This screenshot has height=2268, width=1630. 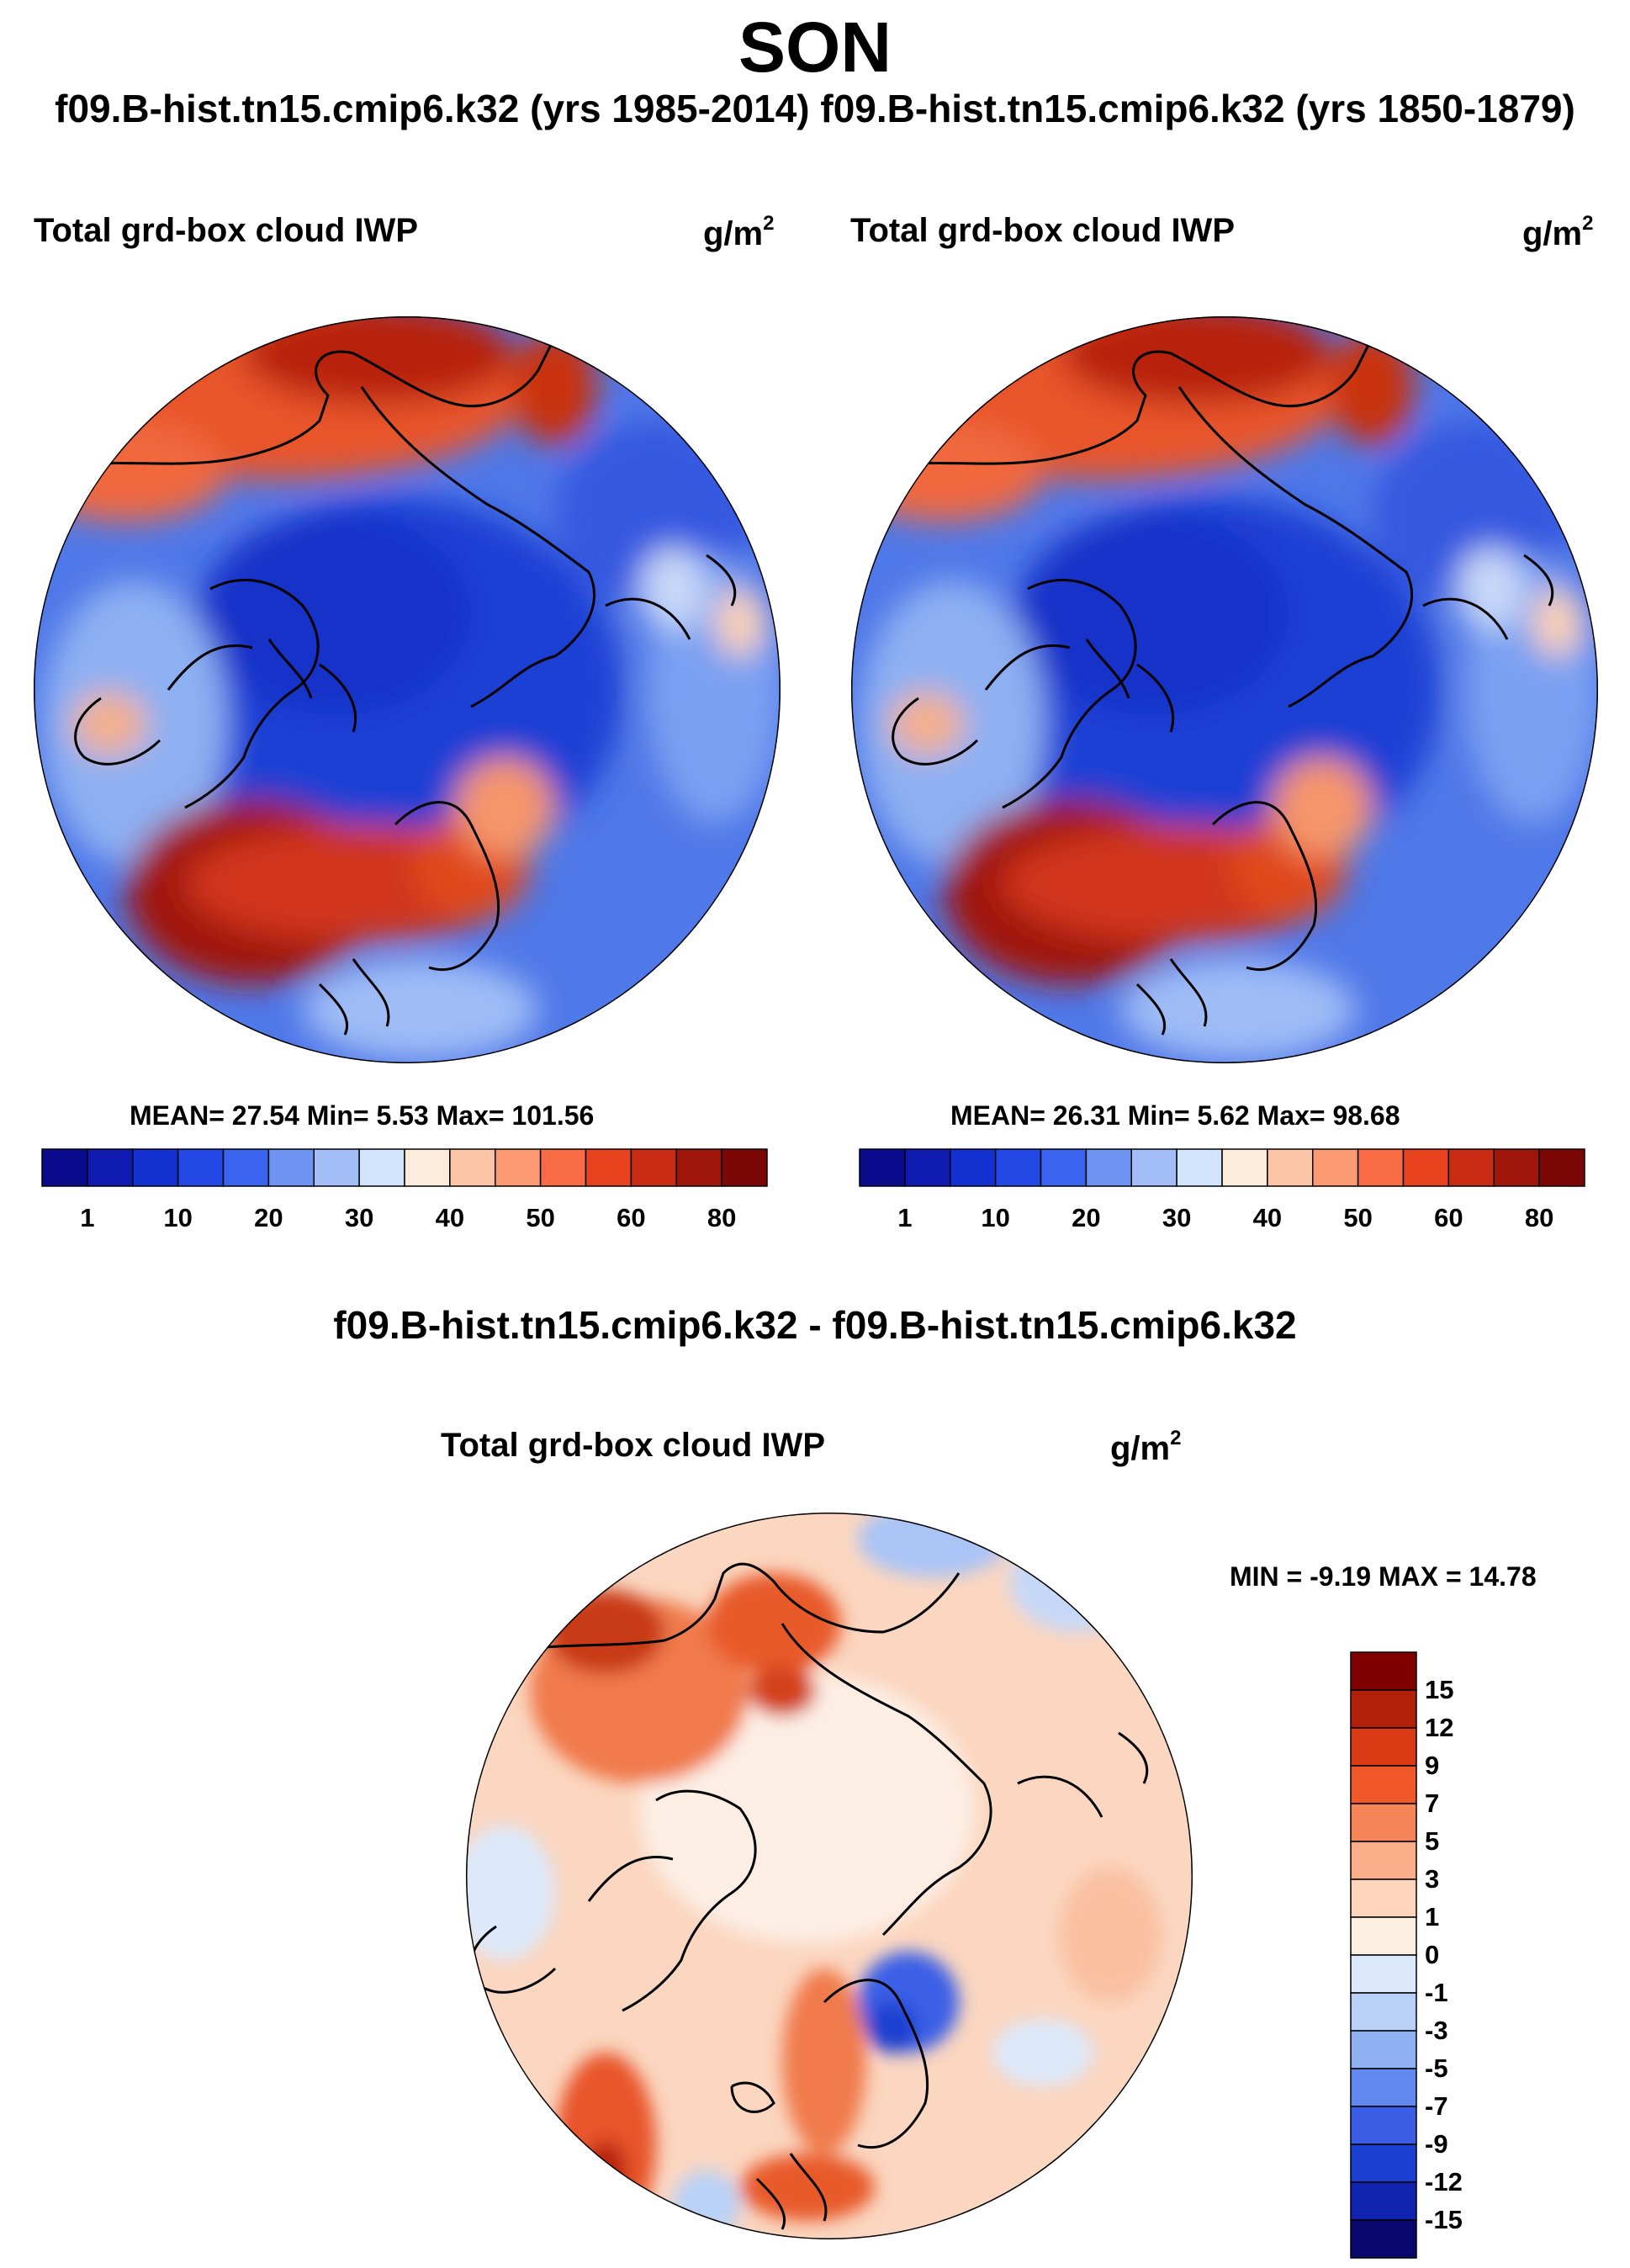 I want to click on colorbar-difference-label-6: 1, so click(x=1433, y=1917).